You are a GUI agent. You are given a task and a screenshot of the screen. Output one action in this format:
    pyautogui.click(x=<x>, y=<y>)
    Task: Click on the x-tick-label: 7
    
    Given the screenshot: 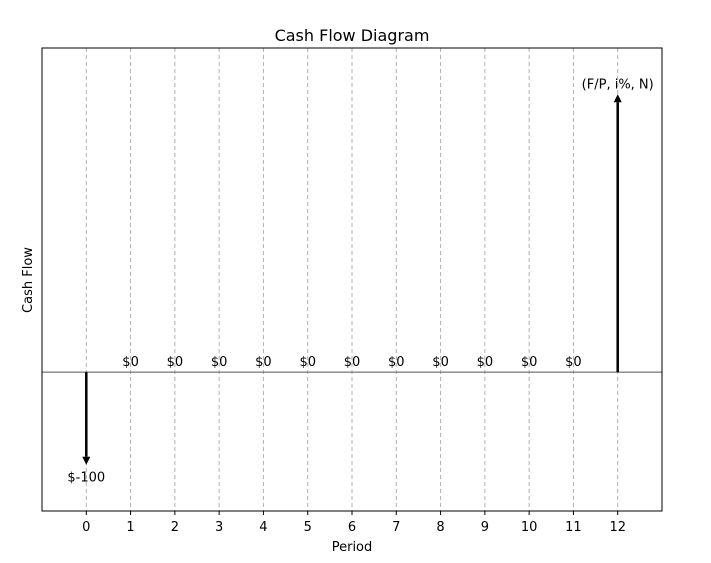 What is the action you would take?
    pyautogui.click(x=396, y=527)
    